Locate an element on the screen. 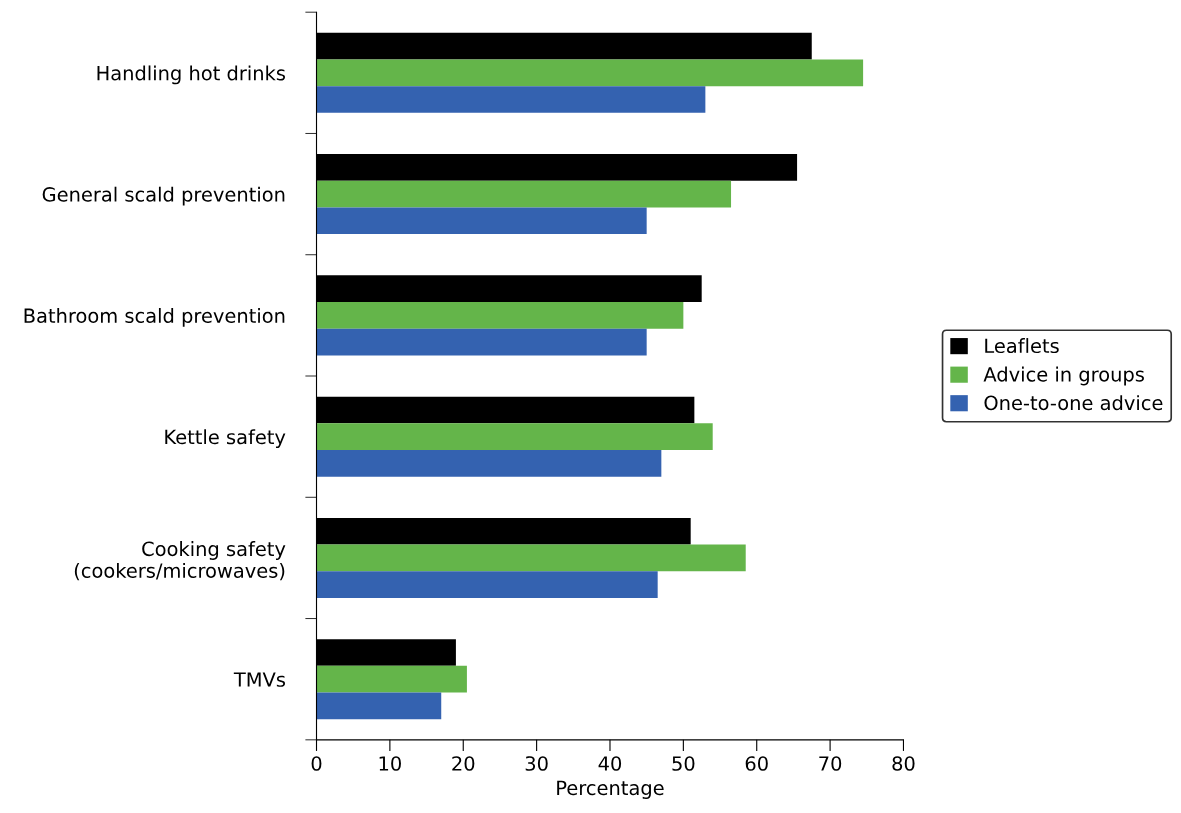 The image size is (1181, 813). legend-label: One-to-one advice is located at coordinates (1073, 403).